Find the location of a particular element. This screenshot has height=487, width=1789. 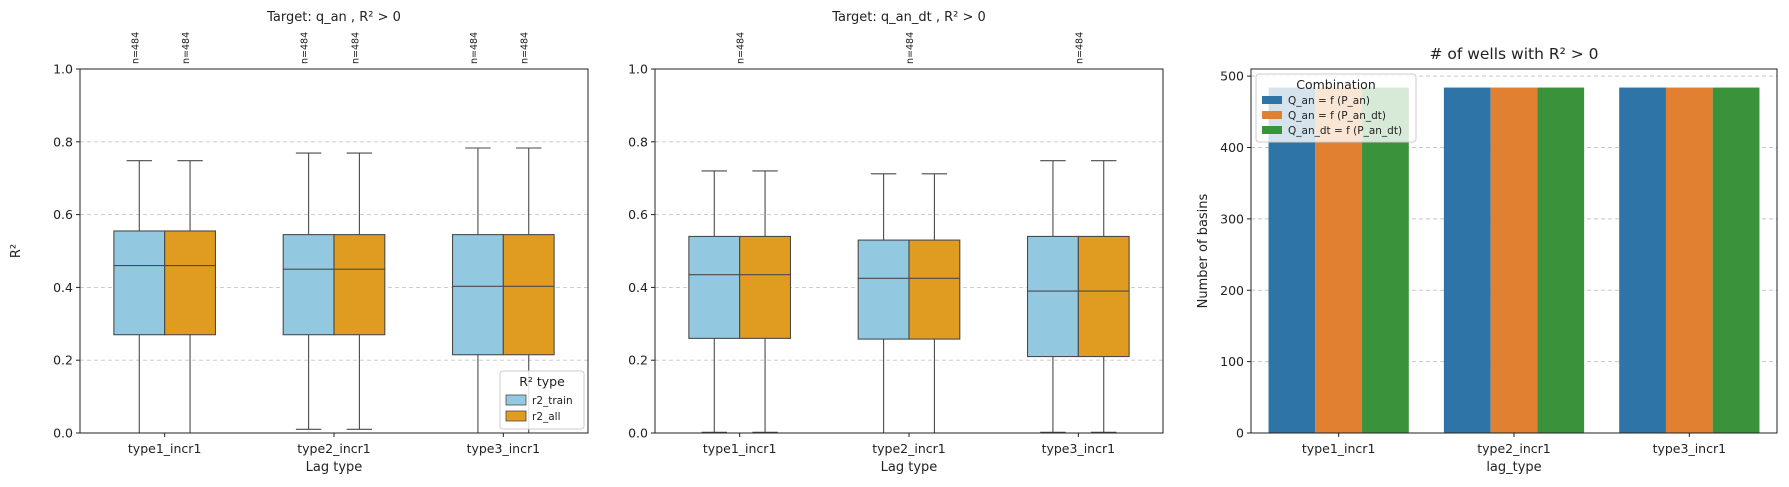

bar-Q_an = f (P_an)-type3_incr1 is located at coordinates (1642, 260).